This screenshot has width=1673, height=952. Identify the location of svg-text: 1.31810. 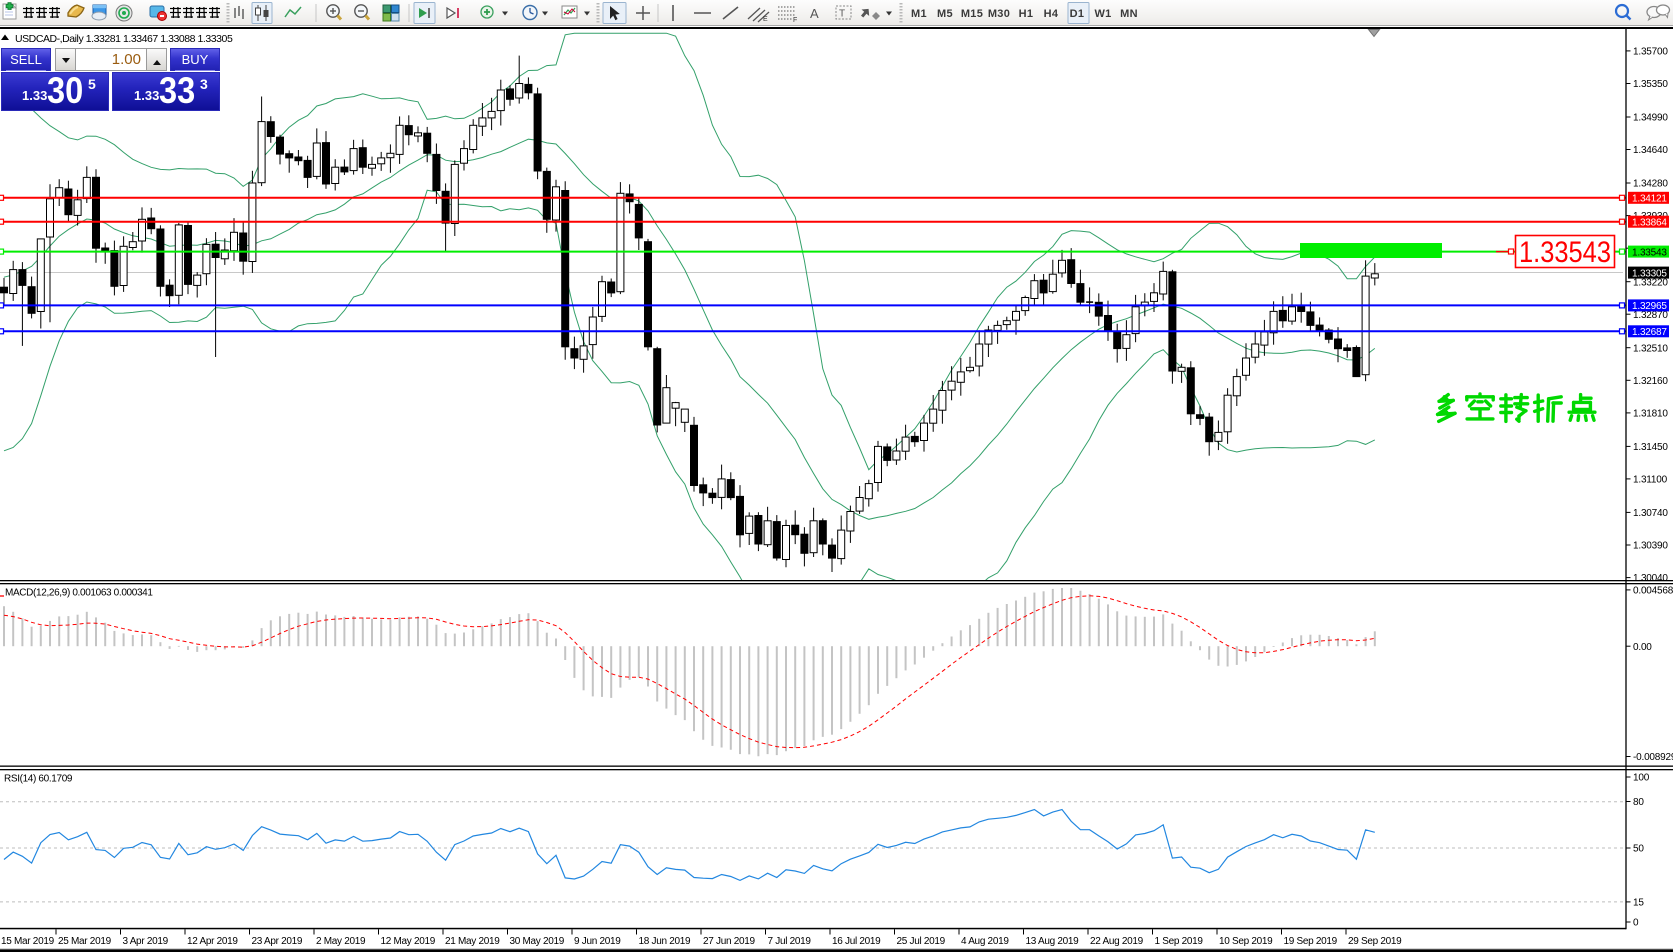
(1650, 414).